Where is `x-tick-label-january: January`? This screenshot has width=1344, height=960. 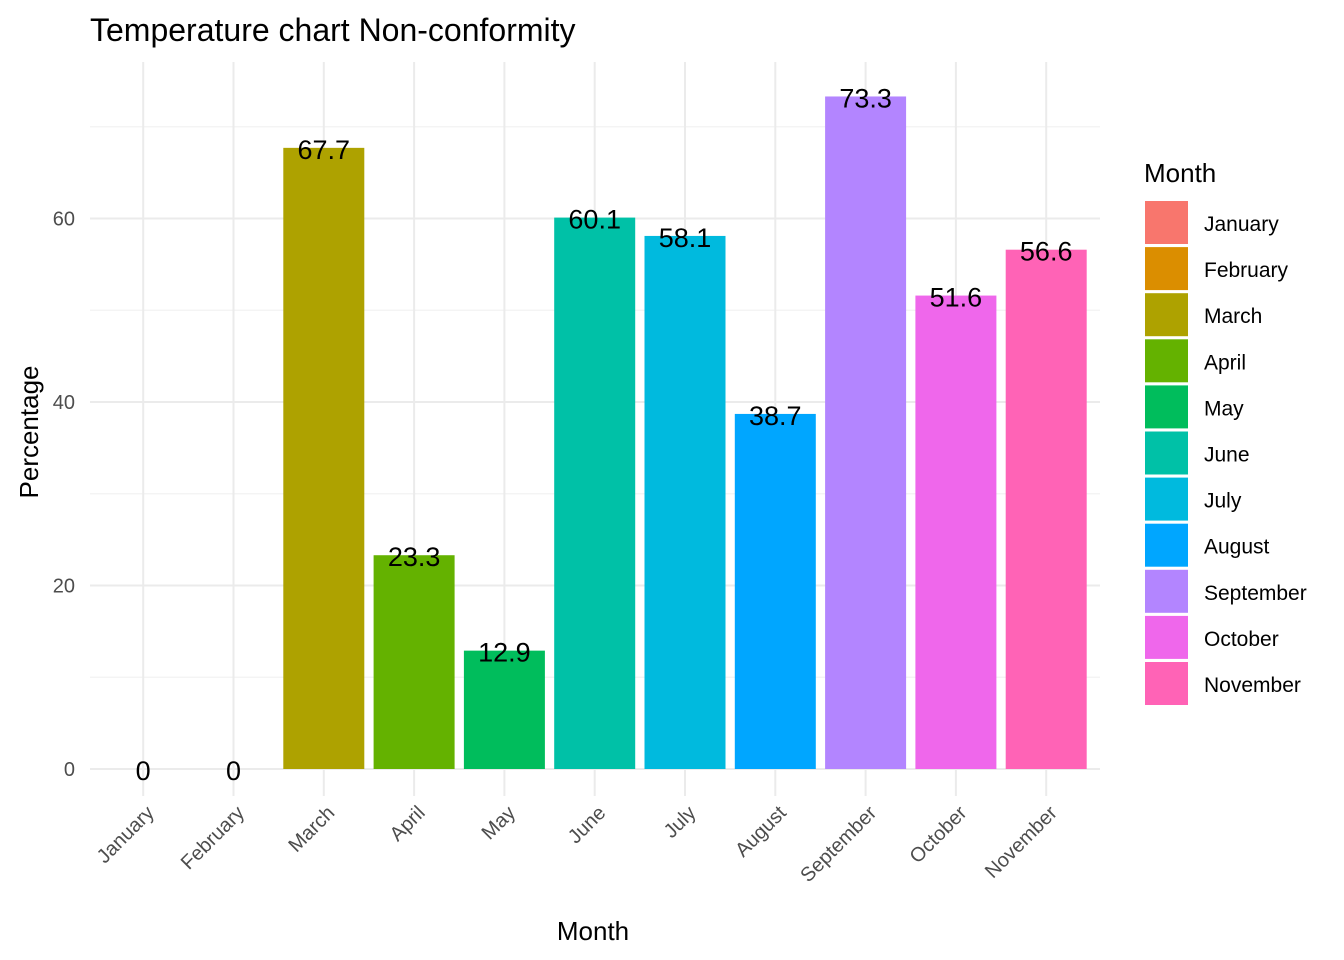
x-tick-label-january: January is located at coordinates (126, 835).